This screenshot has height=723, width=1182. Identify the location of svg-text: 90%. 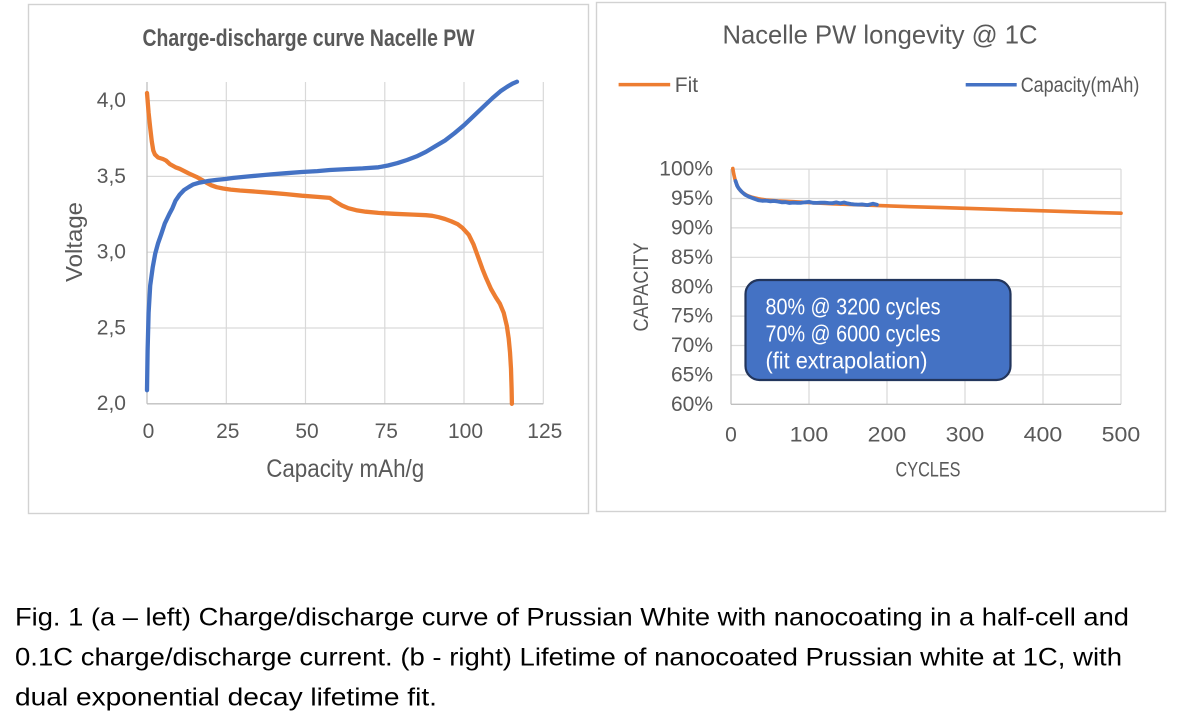
(692, 228).